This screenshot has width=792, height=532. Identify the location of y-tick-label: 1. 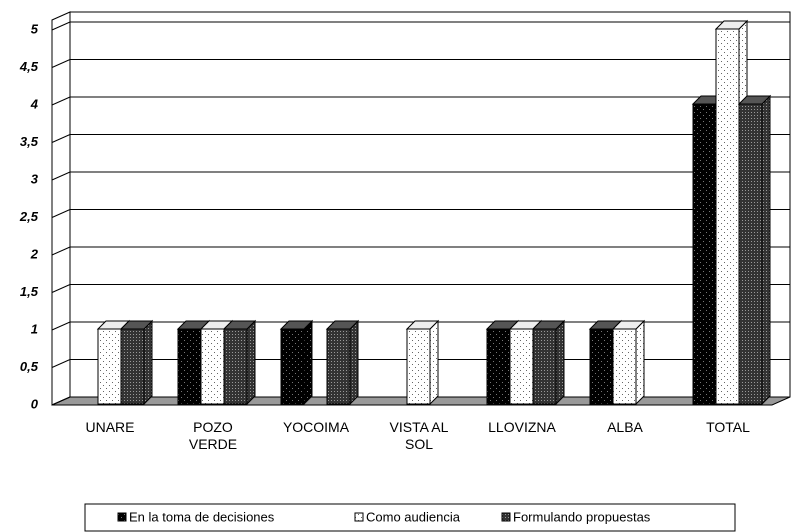
(34, 328).